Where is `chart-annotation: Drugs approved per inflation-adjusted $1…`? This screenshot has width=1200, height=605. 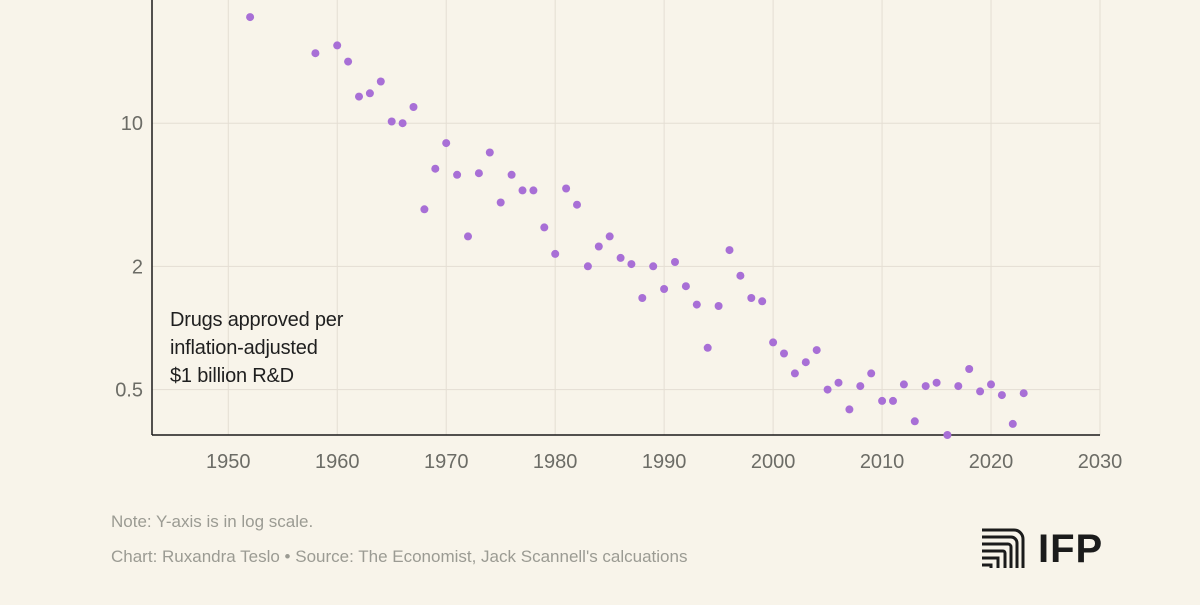
chart-annotation: Drugs approved per inflation-adjusted $1… is located at coordinates (256, 348).